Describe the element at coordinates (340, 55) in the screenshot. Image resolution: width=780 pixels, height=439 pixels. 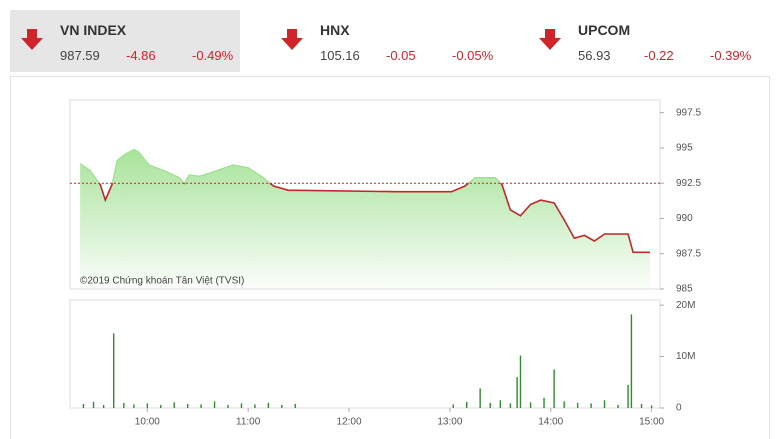
I see `index-value: 105.16` at that location.